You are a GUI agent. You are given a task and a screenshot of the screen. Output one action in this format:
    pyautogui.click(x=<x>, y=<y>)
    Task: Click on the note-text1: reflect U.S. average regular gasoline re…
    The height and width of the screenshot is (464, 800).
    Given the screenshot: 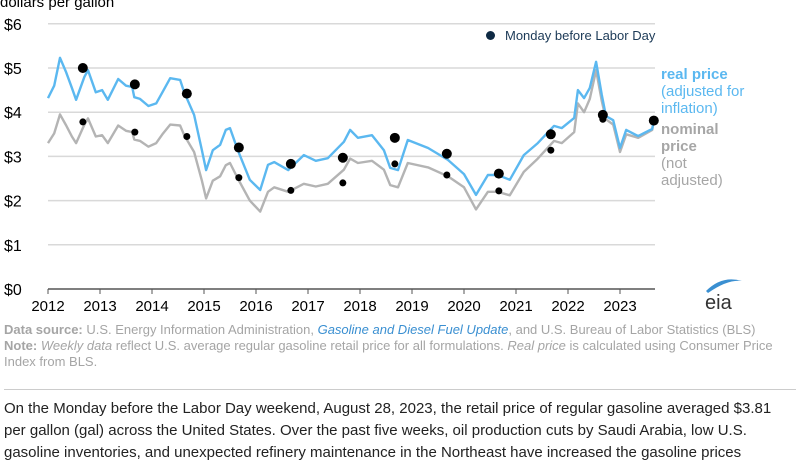 What is the action you would take?
    pyautogui.click(x=310, y=345)
    